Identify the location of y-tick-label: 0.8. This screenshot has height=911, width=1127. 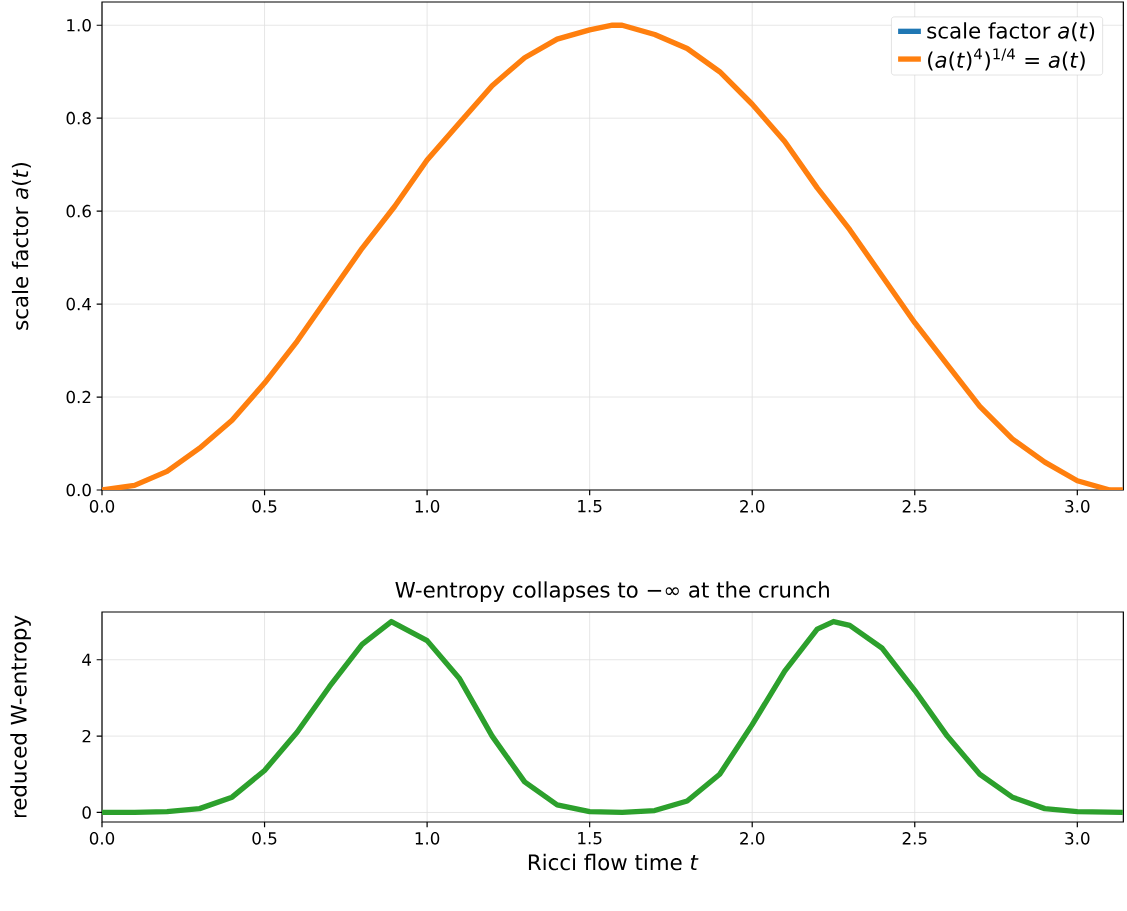
(78, 118).